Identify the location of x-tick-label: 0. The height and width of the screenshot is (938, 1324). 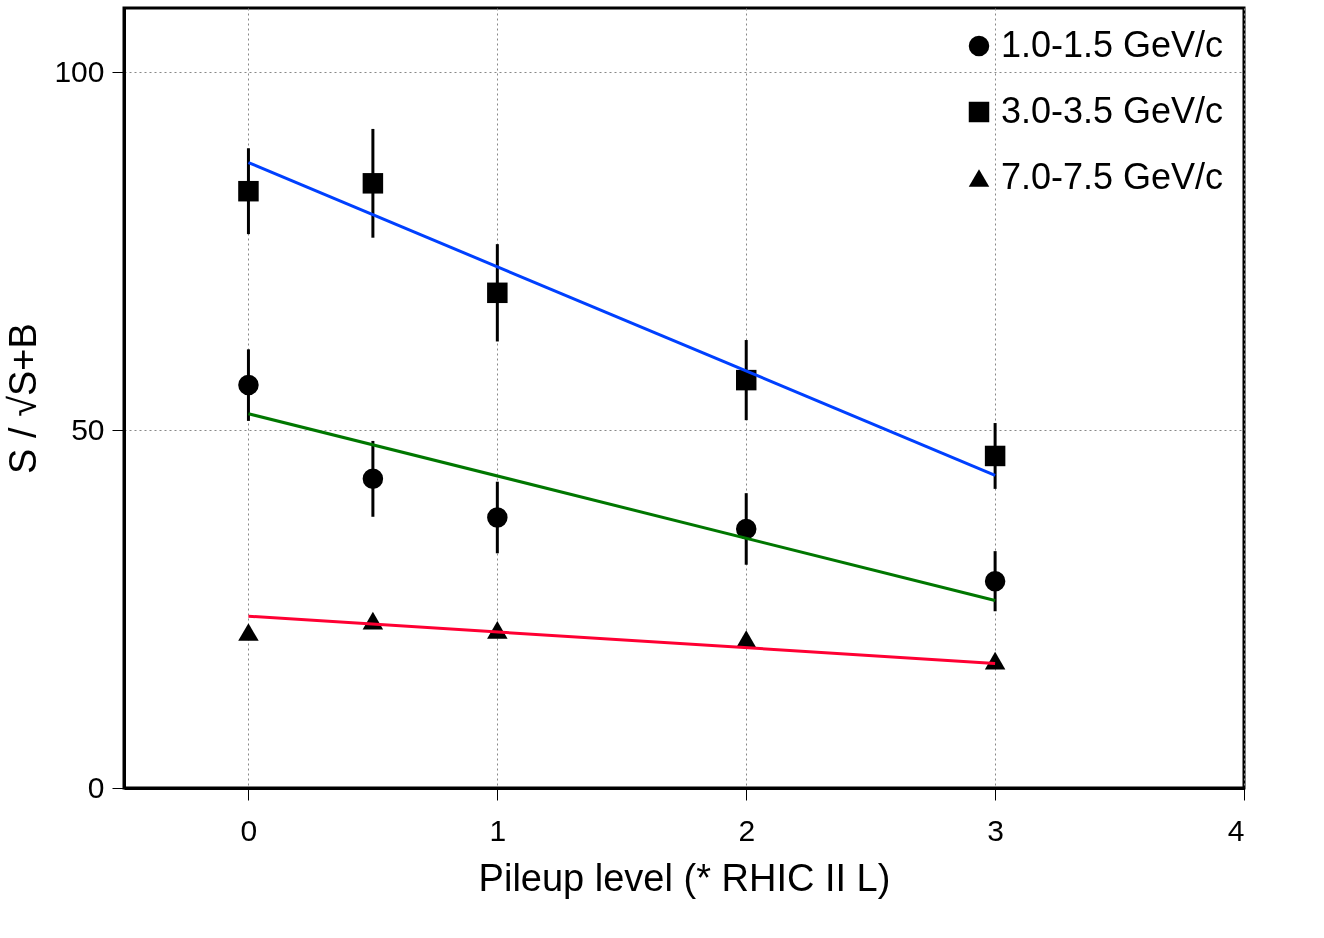
(249, 830).